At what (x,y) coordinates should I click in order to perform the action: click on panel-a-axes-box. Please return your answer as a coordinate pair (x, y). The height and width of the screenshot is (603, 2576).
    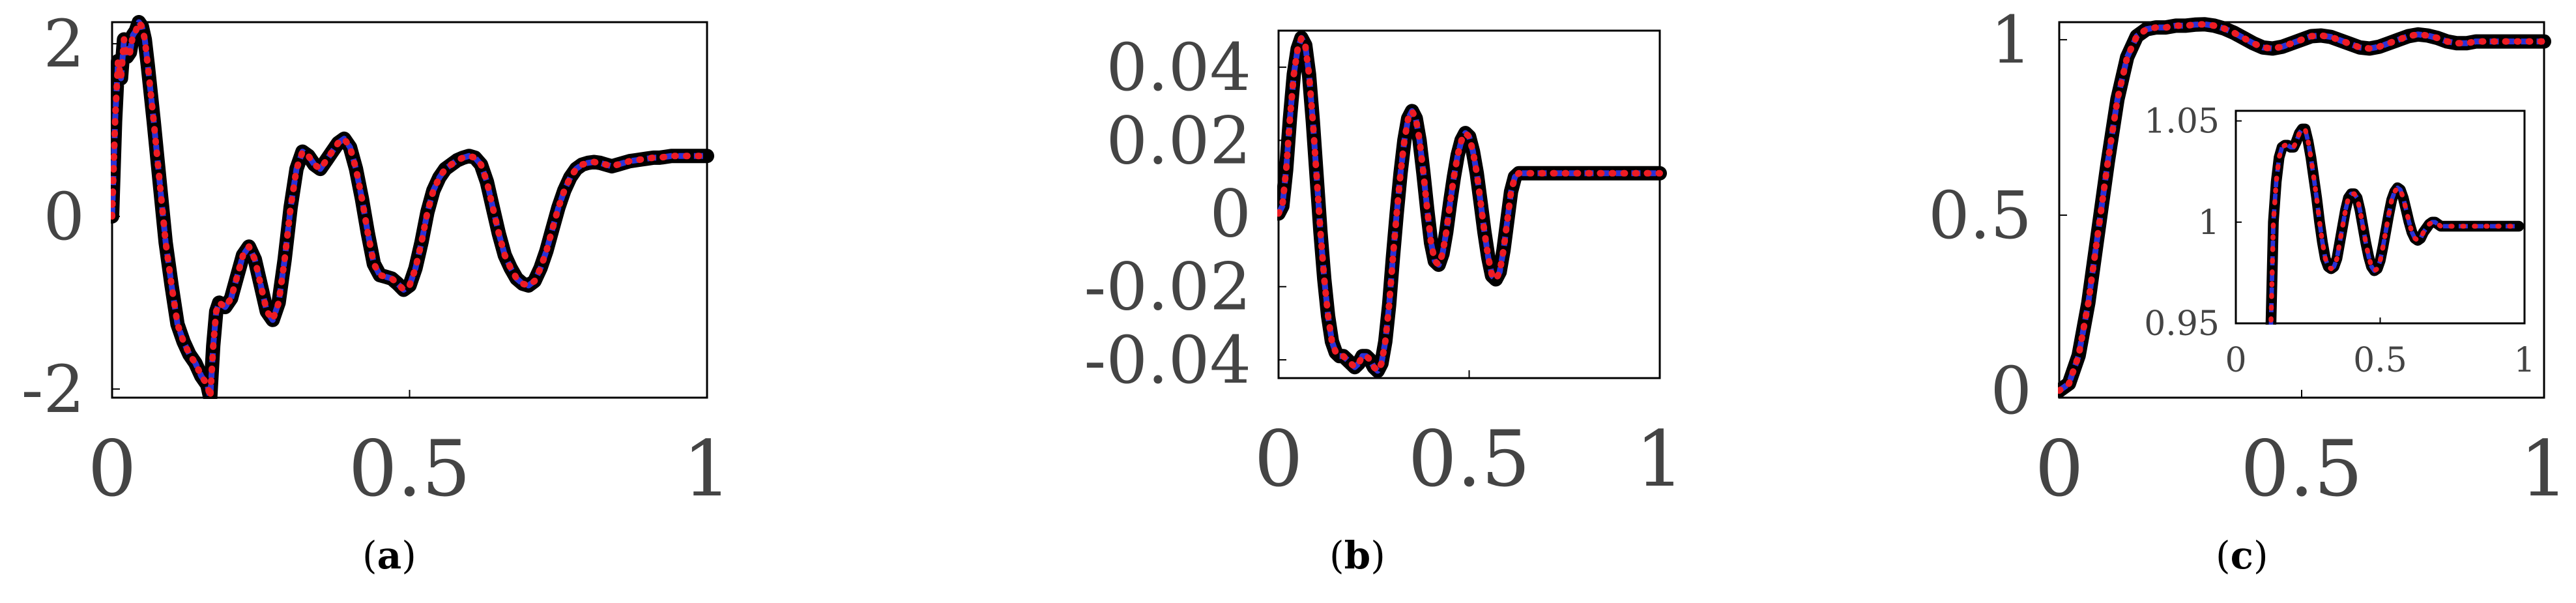
    Looking at the image, I should click on (410, 210).